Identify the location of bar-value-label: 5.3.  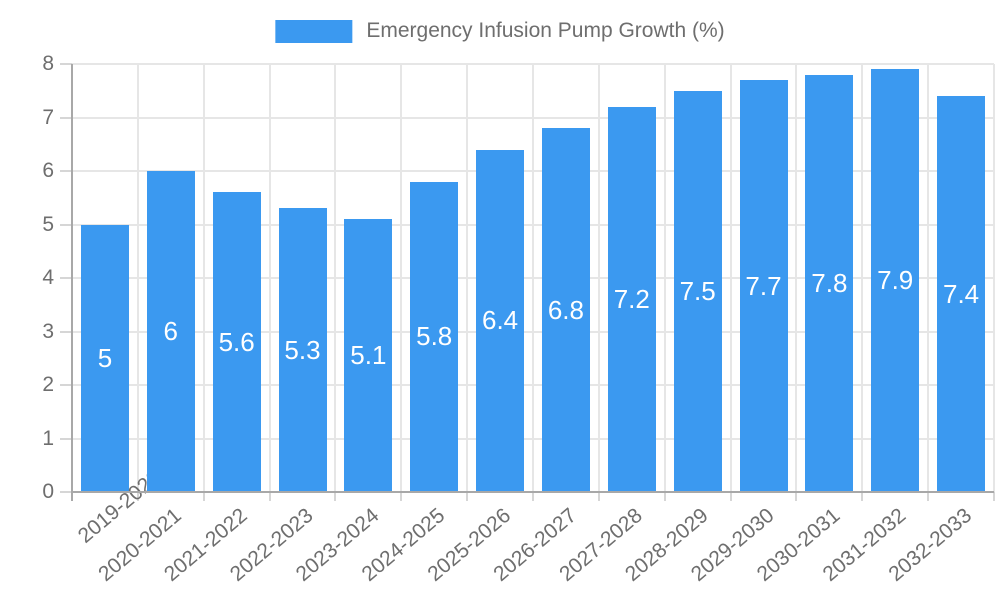
(302, 349).